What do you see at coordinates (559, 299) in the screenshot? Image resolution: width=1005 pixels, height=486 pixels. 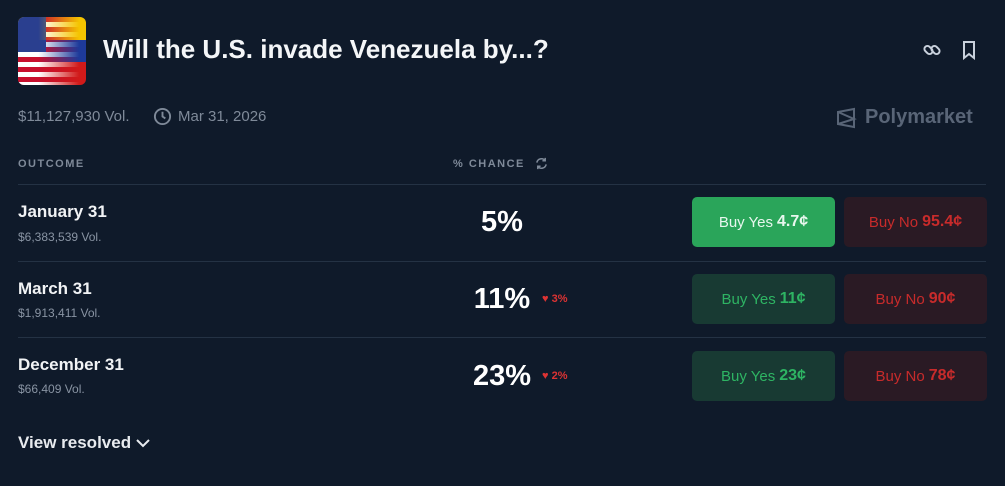 I see `change-value: 3%` at bounding box center [559, 299].